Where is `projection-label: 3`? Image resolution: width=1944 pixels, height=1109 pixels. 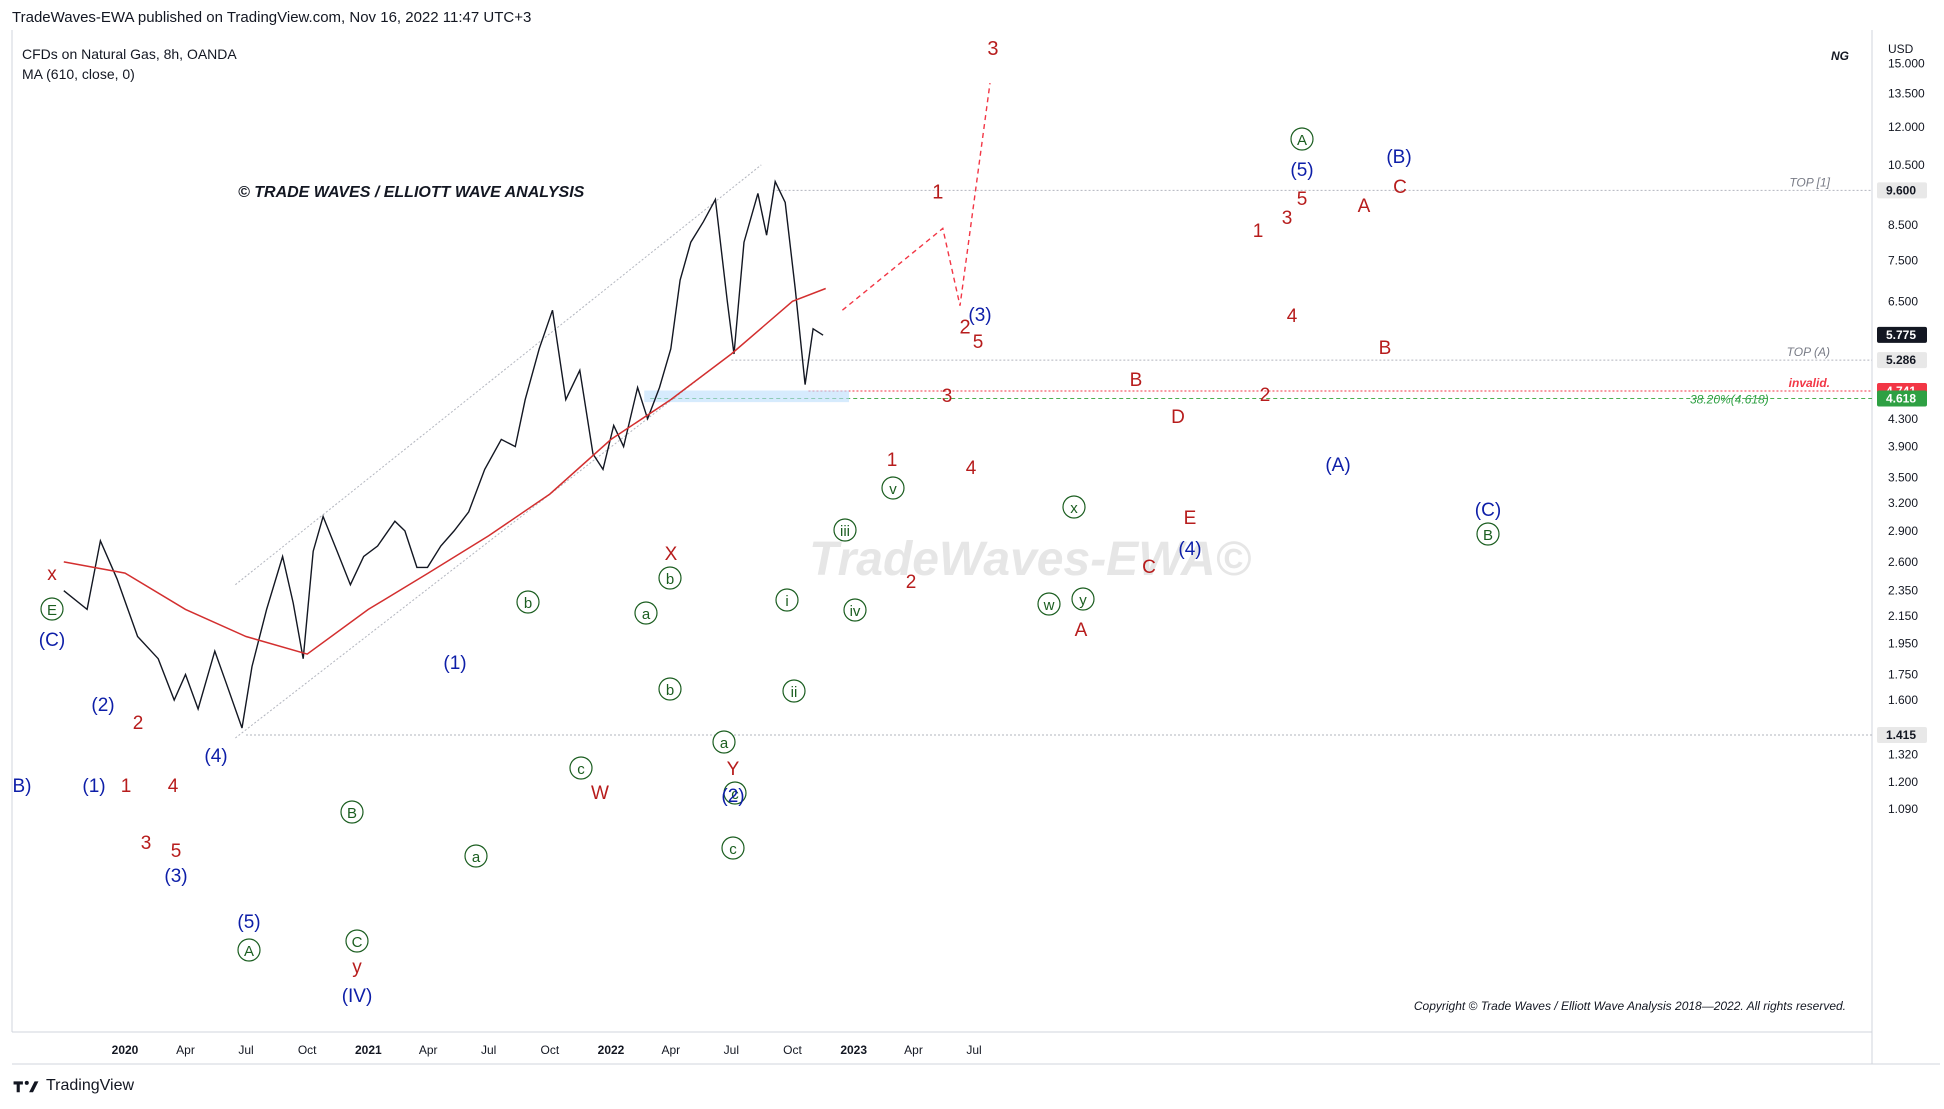
projection-label: 3 is located at coordinates (992, 49).